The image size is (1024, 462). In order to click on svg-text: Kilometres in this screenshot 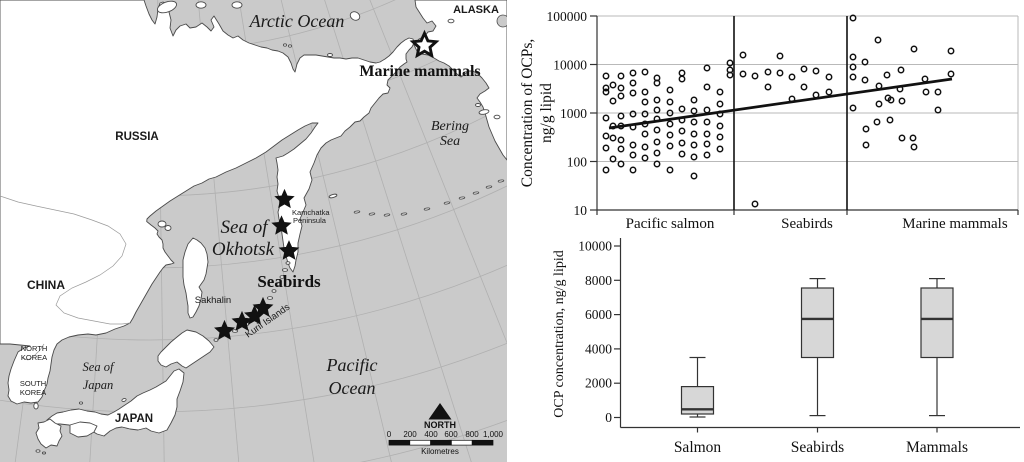, I will do `click(440, 451)`.